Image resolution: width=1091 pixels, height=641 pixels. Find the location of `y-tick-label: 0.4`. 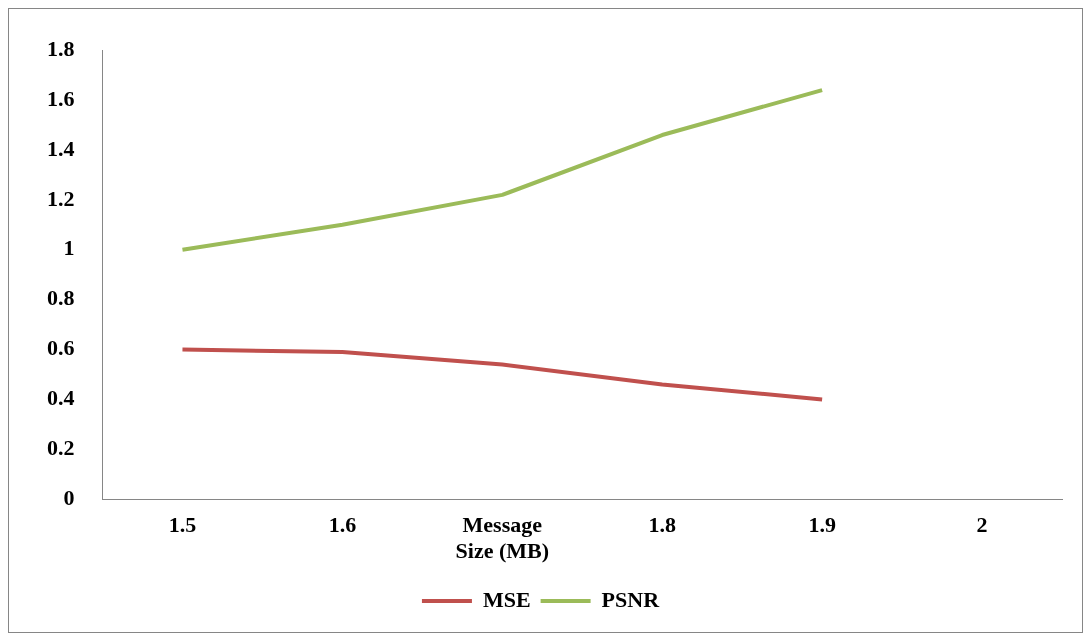

y-tick-label: 0.4 is located at coordinates (61, 398).